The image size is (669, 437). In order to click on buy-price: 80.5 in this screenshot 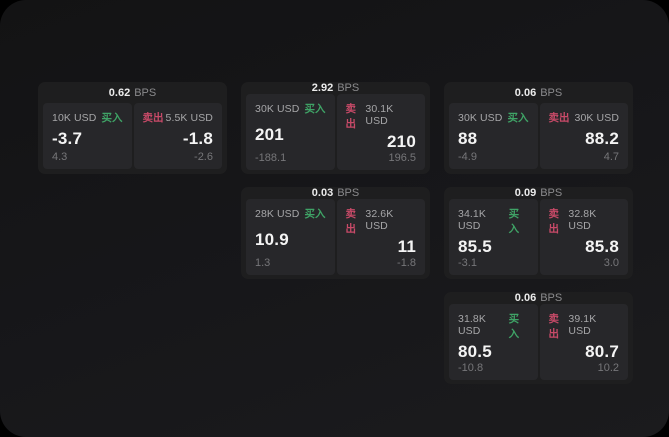, I will do `click(475, 351)`.